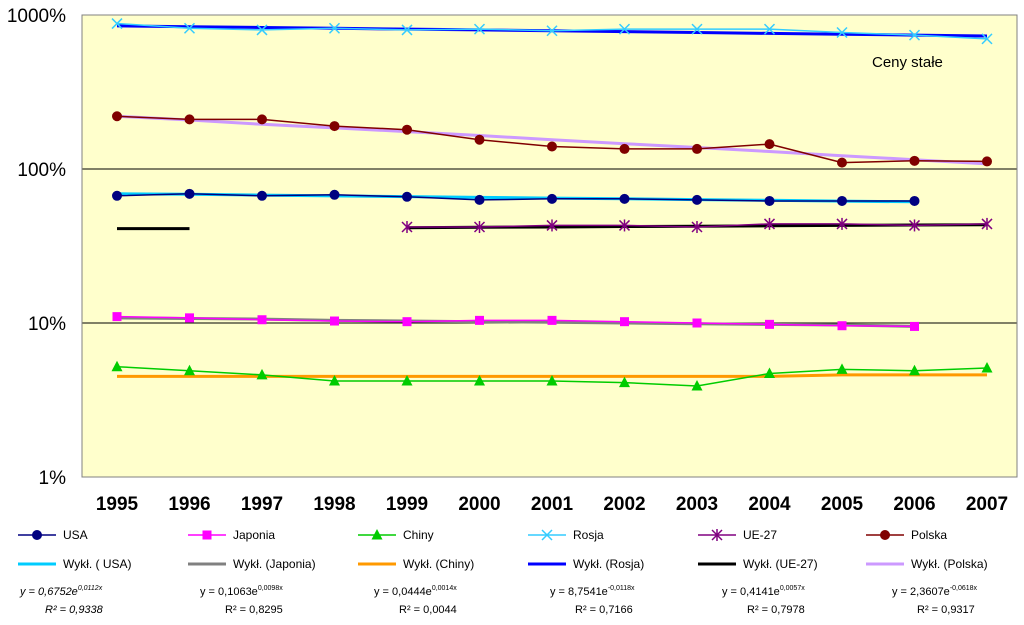 The height and width of the screenshot is (625, 1024). What do you see at coordinates (231, 535) in the screenshot?
I see `legend-item-japonia: Japonia` at bounding box center [231, 535].